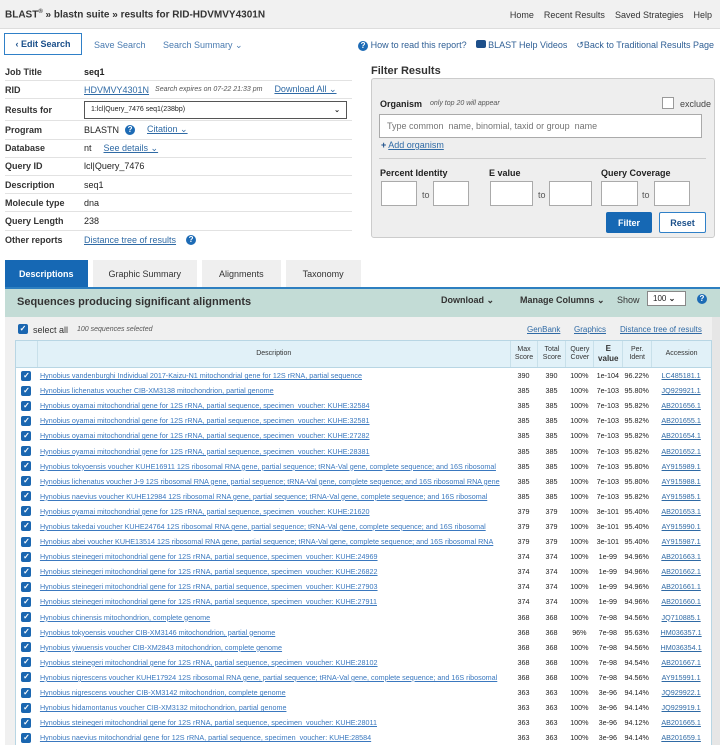 The height and width of the screenshot is (745, 720). I want to click on back-traditional-link: ↺Back to Traditional Results Page, so click(645, 45).